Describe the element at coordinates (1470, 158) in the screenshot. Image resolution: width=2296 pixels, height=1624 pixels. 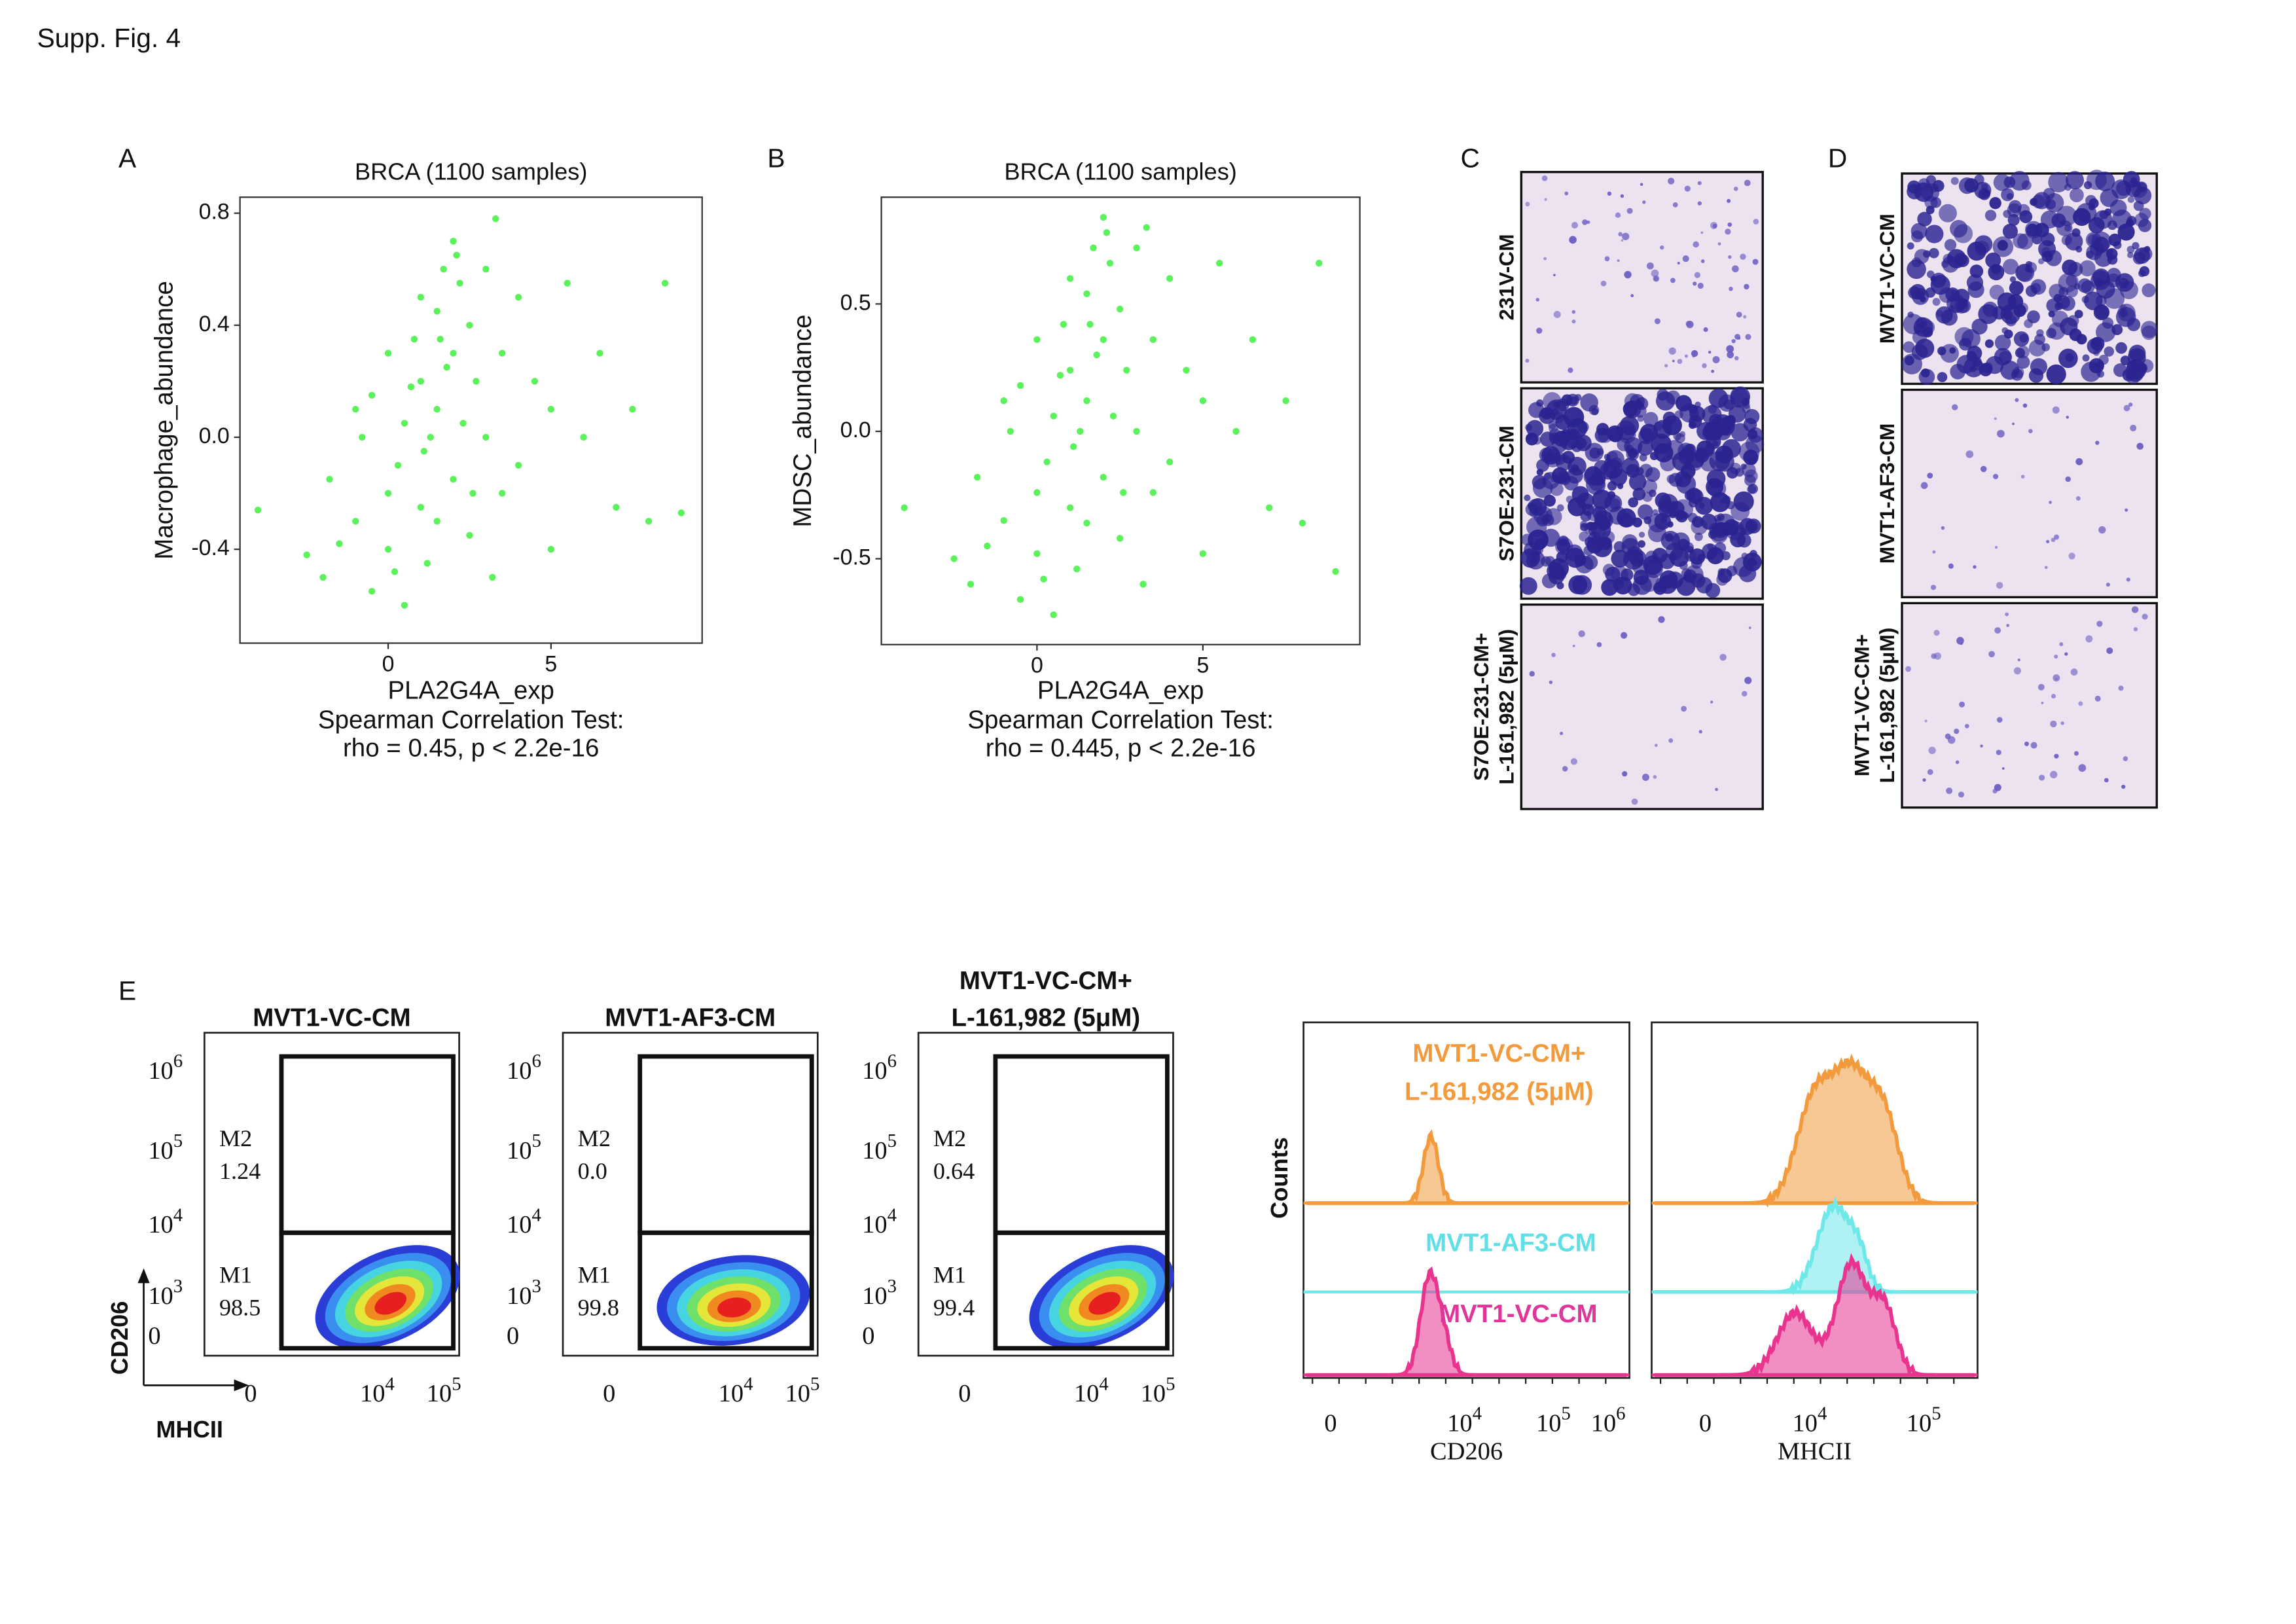
I see `panel-label: C` at that location.